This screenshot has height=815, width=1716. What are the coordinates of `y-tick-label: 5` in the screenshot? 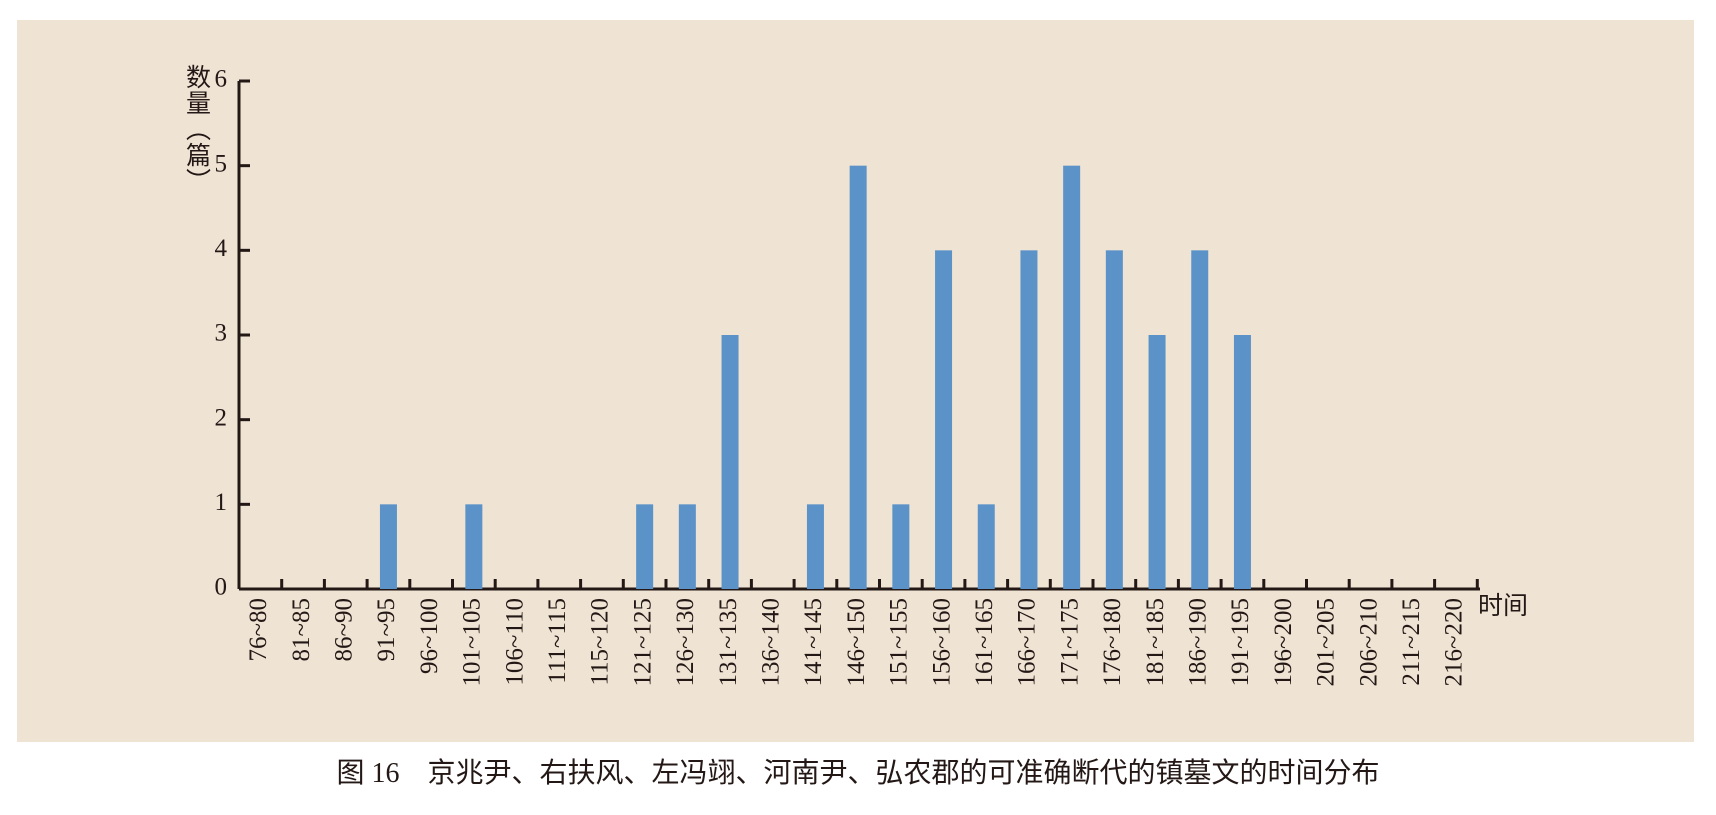 It's located at (221, 163).